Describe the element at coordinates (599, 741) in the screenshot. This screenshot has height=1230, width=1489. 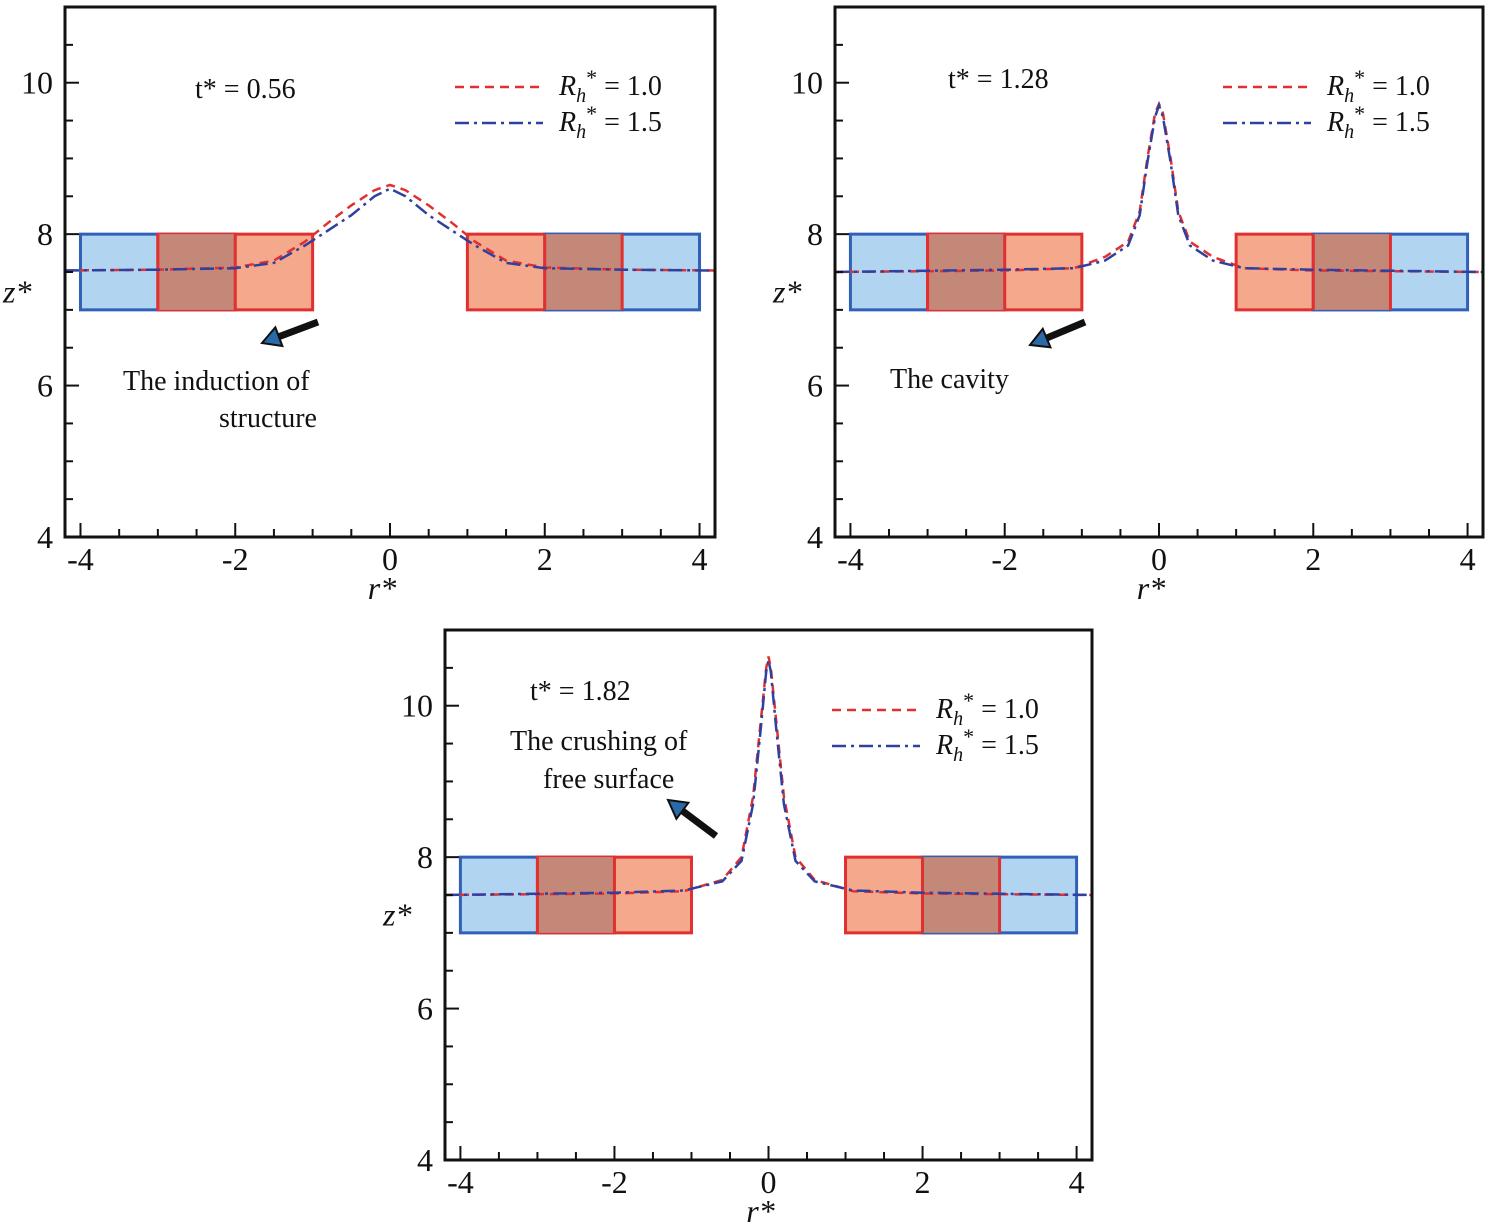
I see `annotation-text: The crushing of` at that location.